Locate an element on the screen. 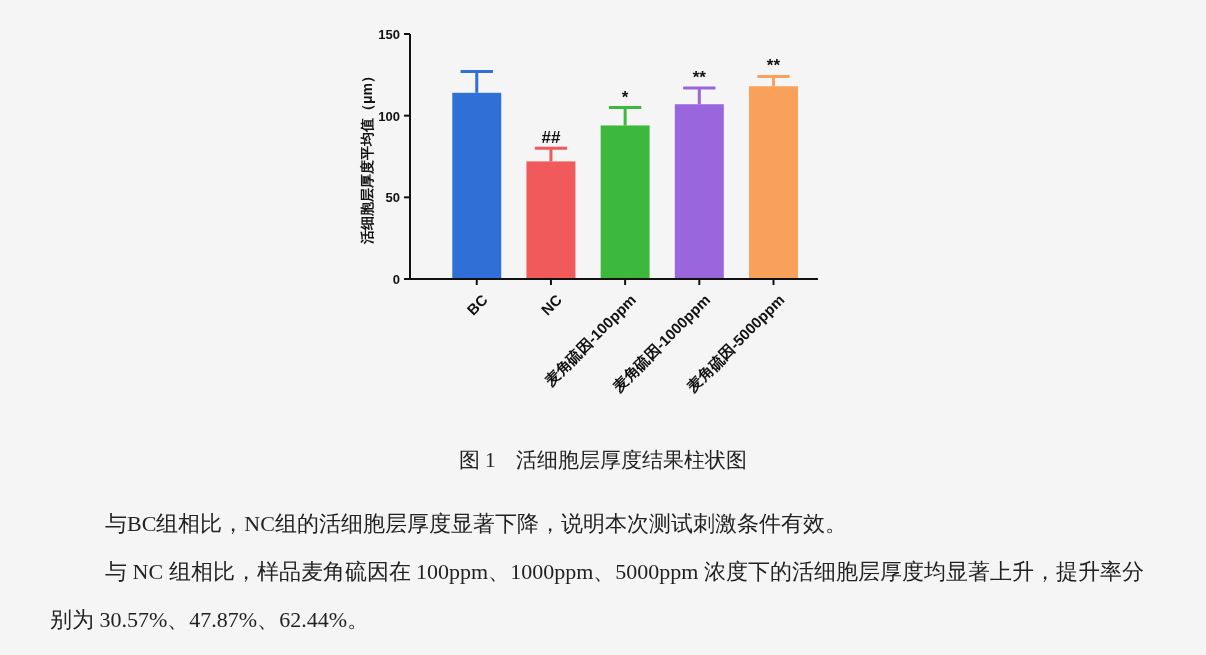 This screenshot has width=1206, height=655. y-tick-label: 0 is located at coordinates (396, 279).